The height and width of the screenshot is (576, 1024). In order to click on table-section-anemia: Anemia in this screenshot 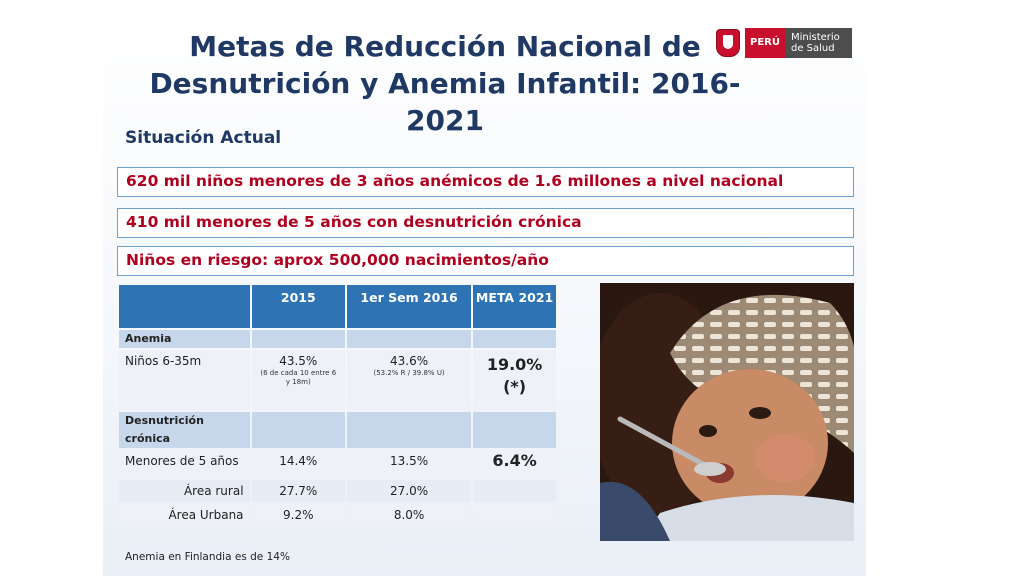, I will do `click(337, 339)`.